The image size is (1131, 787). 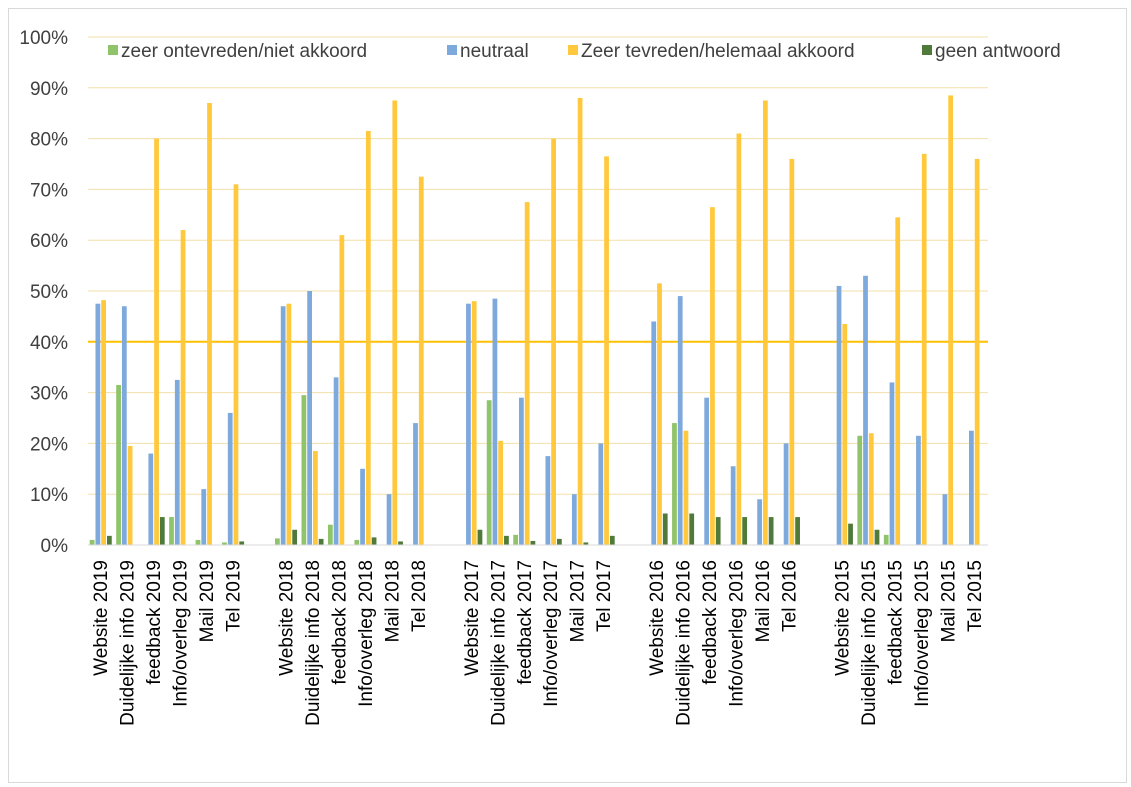 I want to click on y-tick-label: 50%, so click(x=49, y=292).